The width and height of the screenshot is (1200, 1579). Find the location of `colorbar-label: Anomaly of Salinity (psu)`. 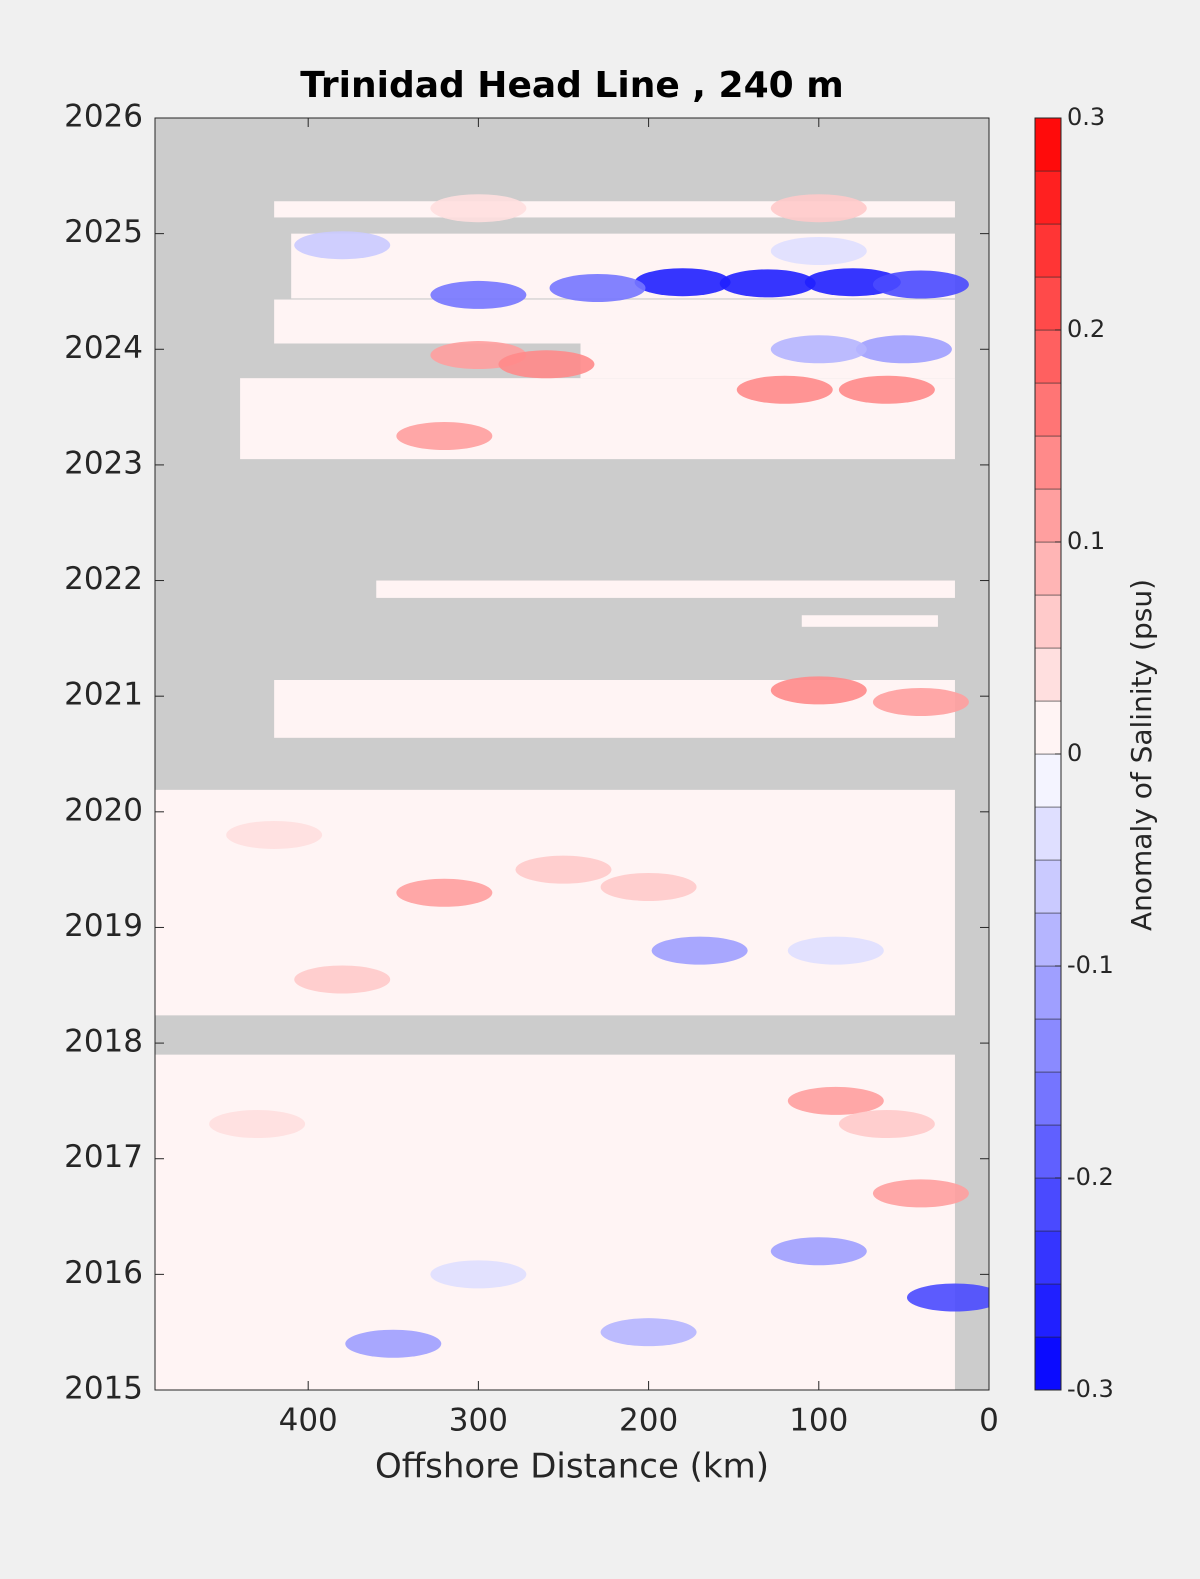

colorbar-label: Anomaly of Salinity (psu) is located at coordinates (1141, 755).